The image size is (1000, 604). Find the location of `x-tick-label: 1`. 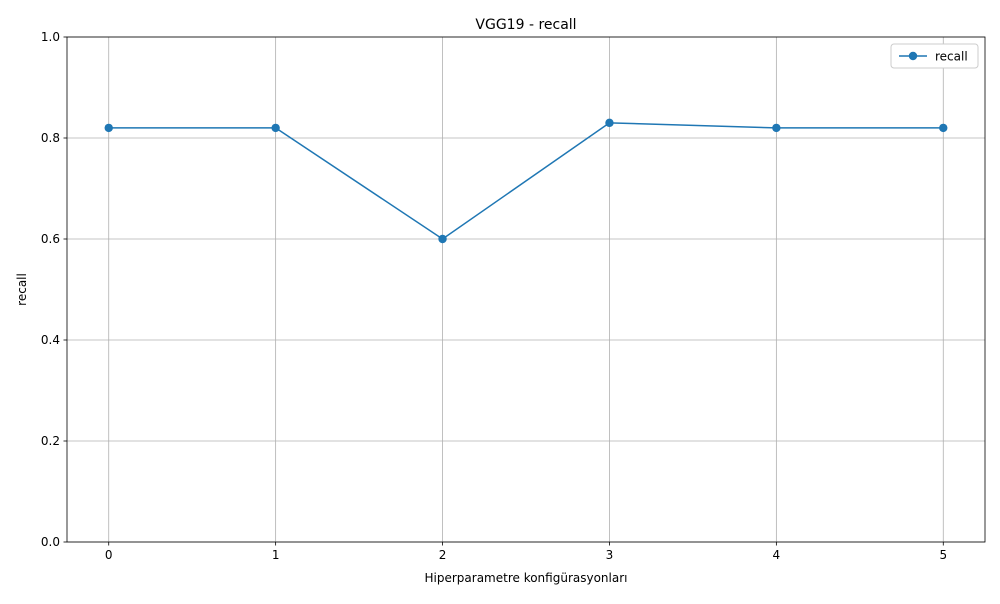

x-tick-label: 1 is located at coordinates (276, 555).